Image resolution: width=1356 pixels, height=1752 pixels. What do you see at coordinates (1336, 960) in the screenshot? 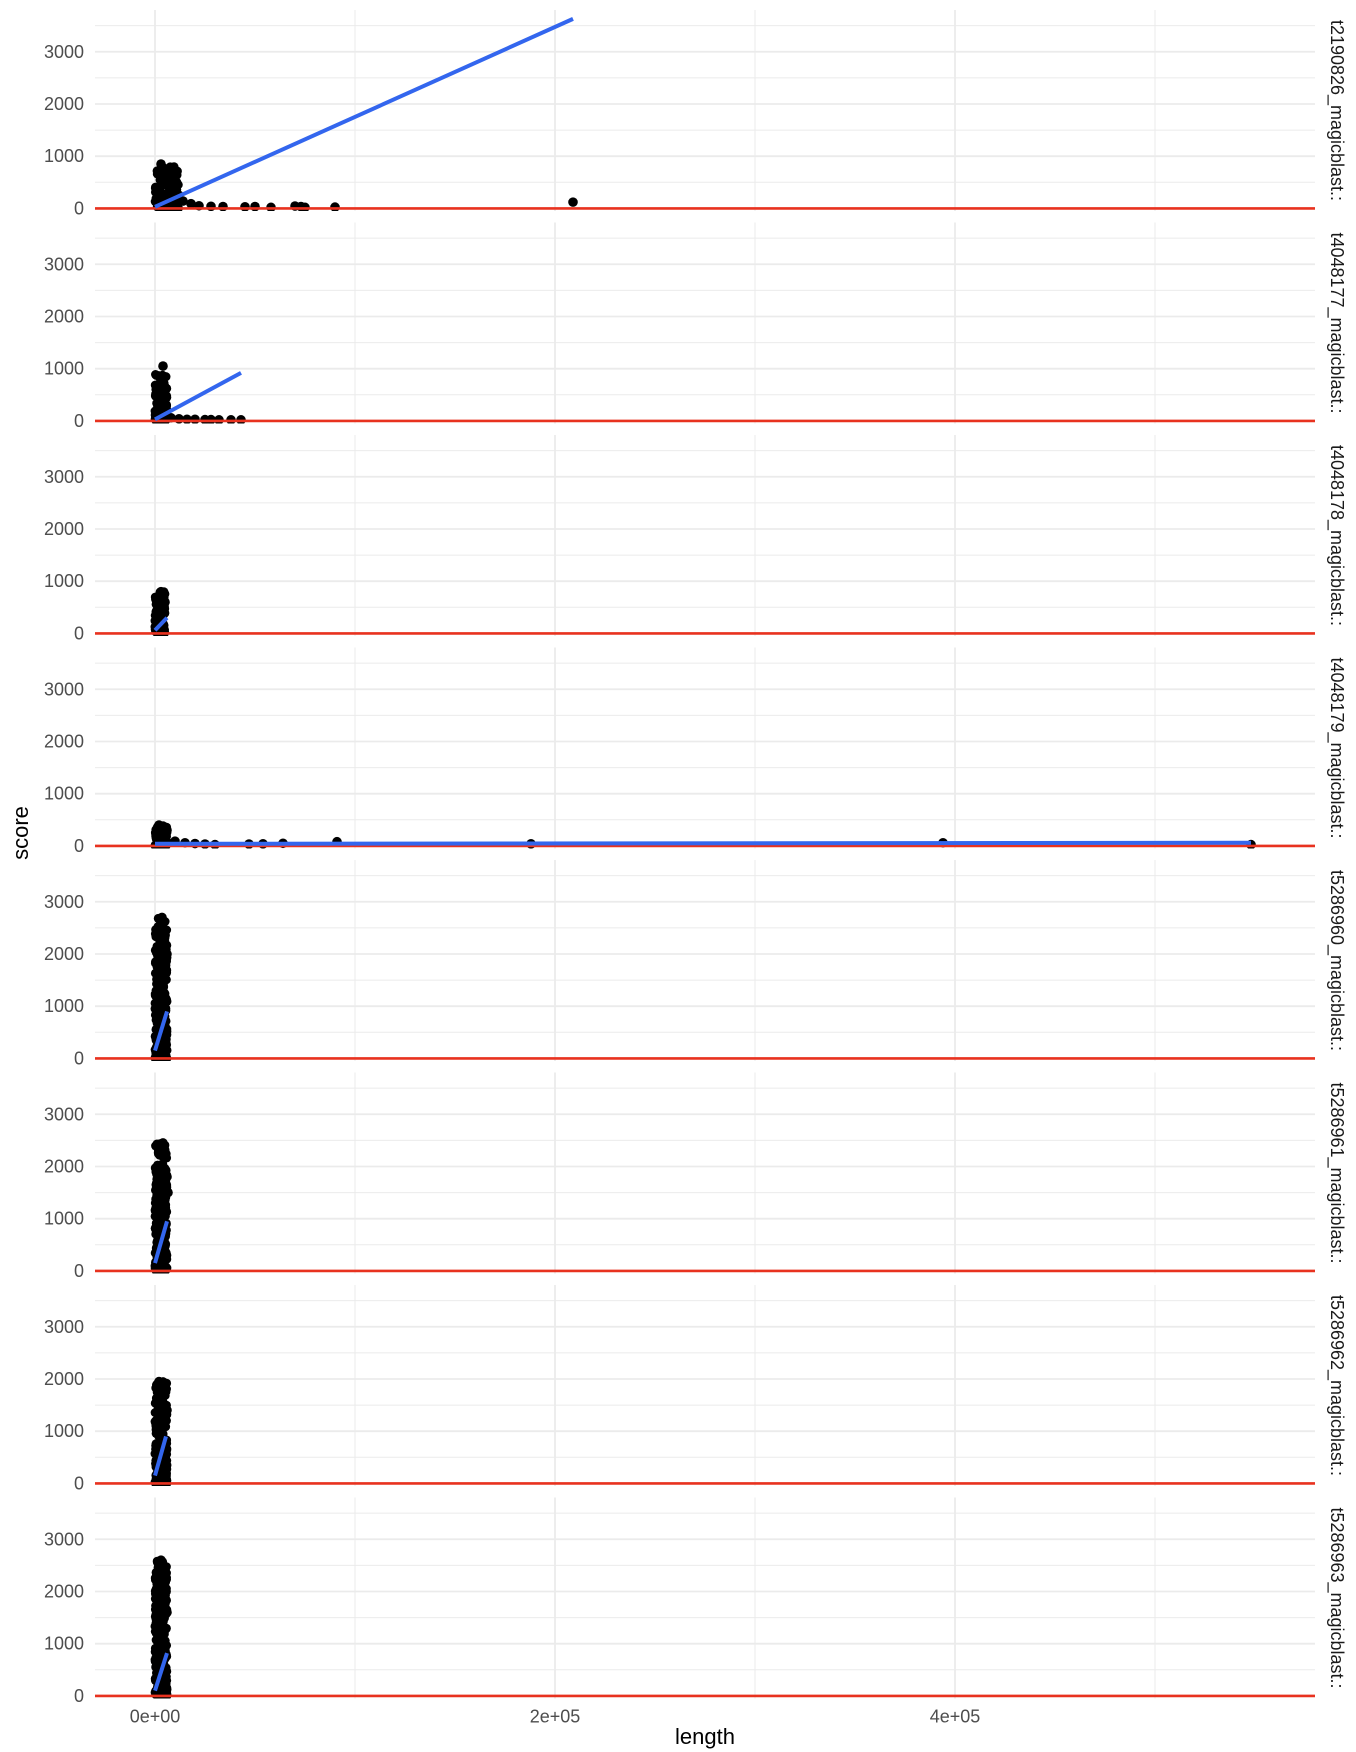
I see `panel-strip-label: t5286960_magicblast.:` at bounding box center [1336, 960].